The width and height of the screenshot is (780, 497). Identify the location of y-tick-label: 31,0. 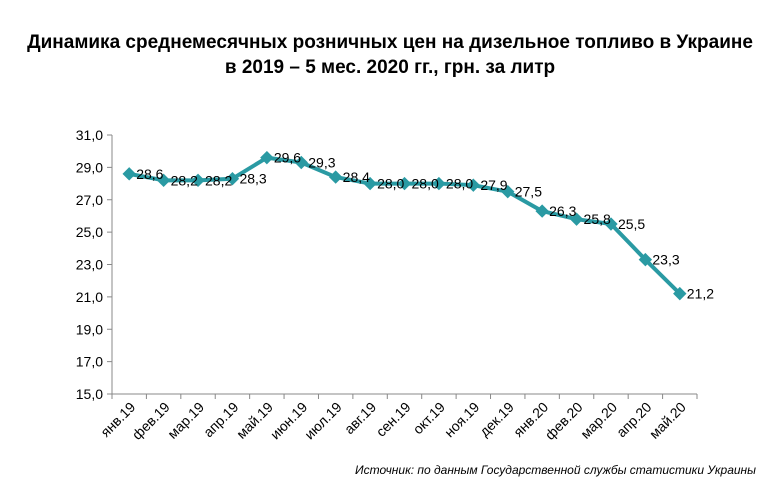
(89, 135).